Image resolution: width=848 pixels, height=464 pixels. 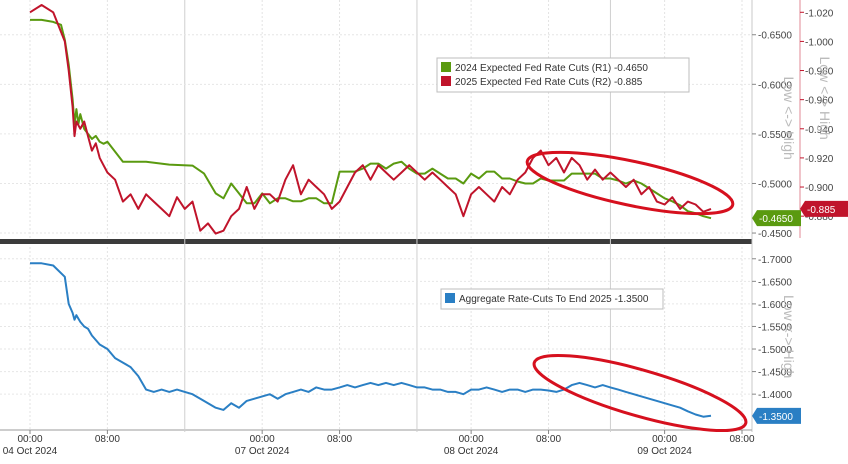 What do you see at coordinates (262, 451) in the screenshot?
I see `x-day-label: 07 Oct 2024` at bounding box center [262, 451].